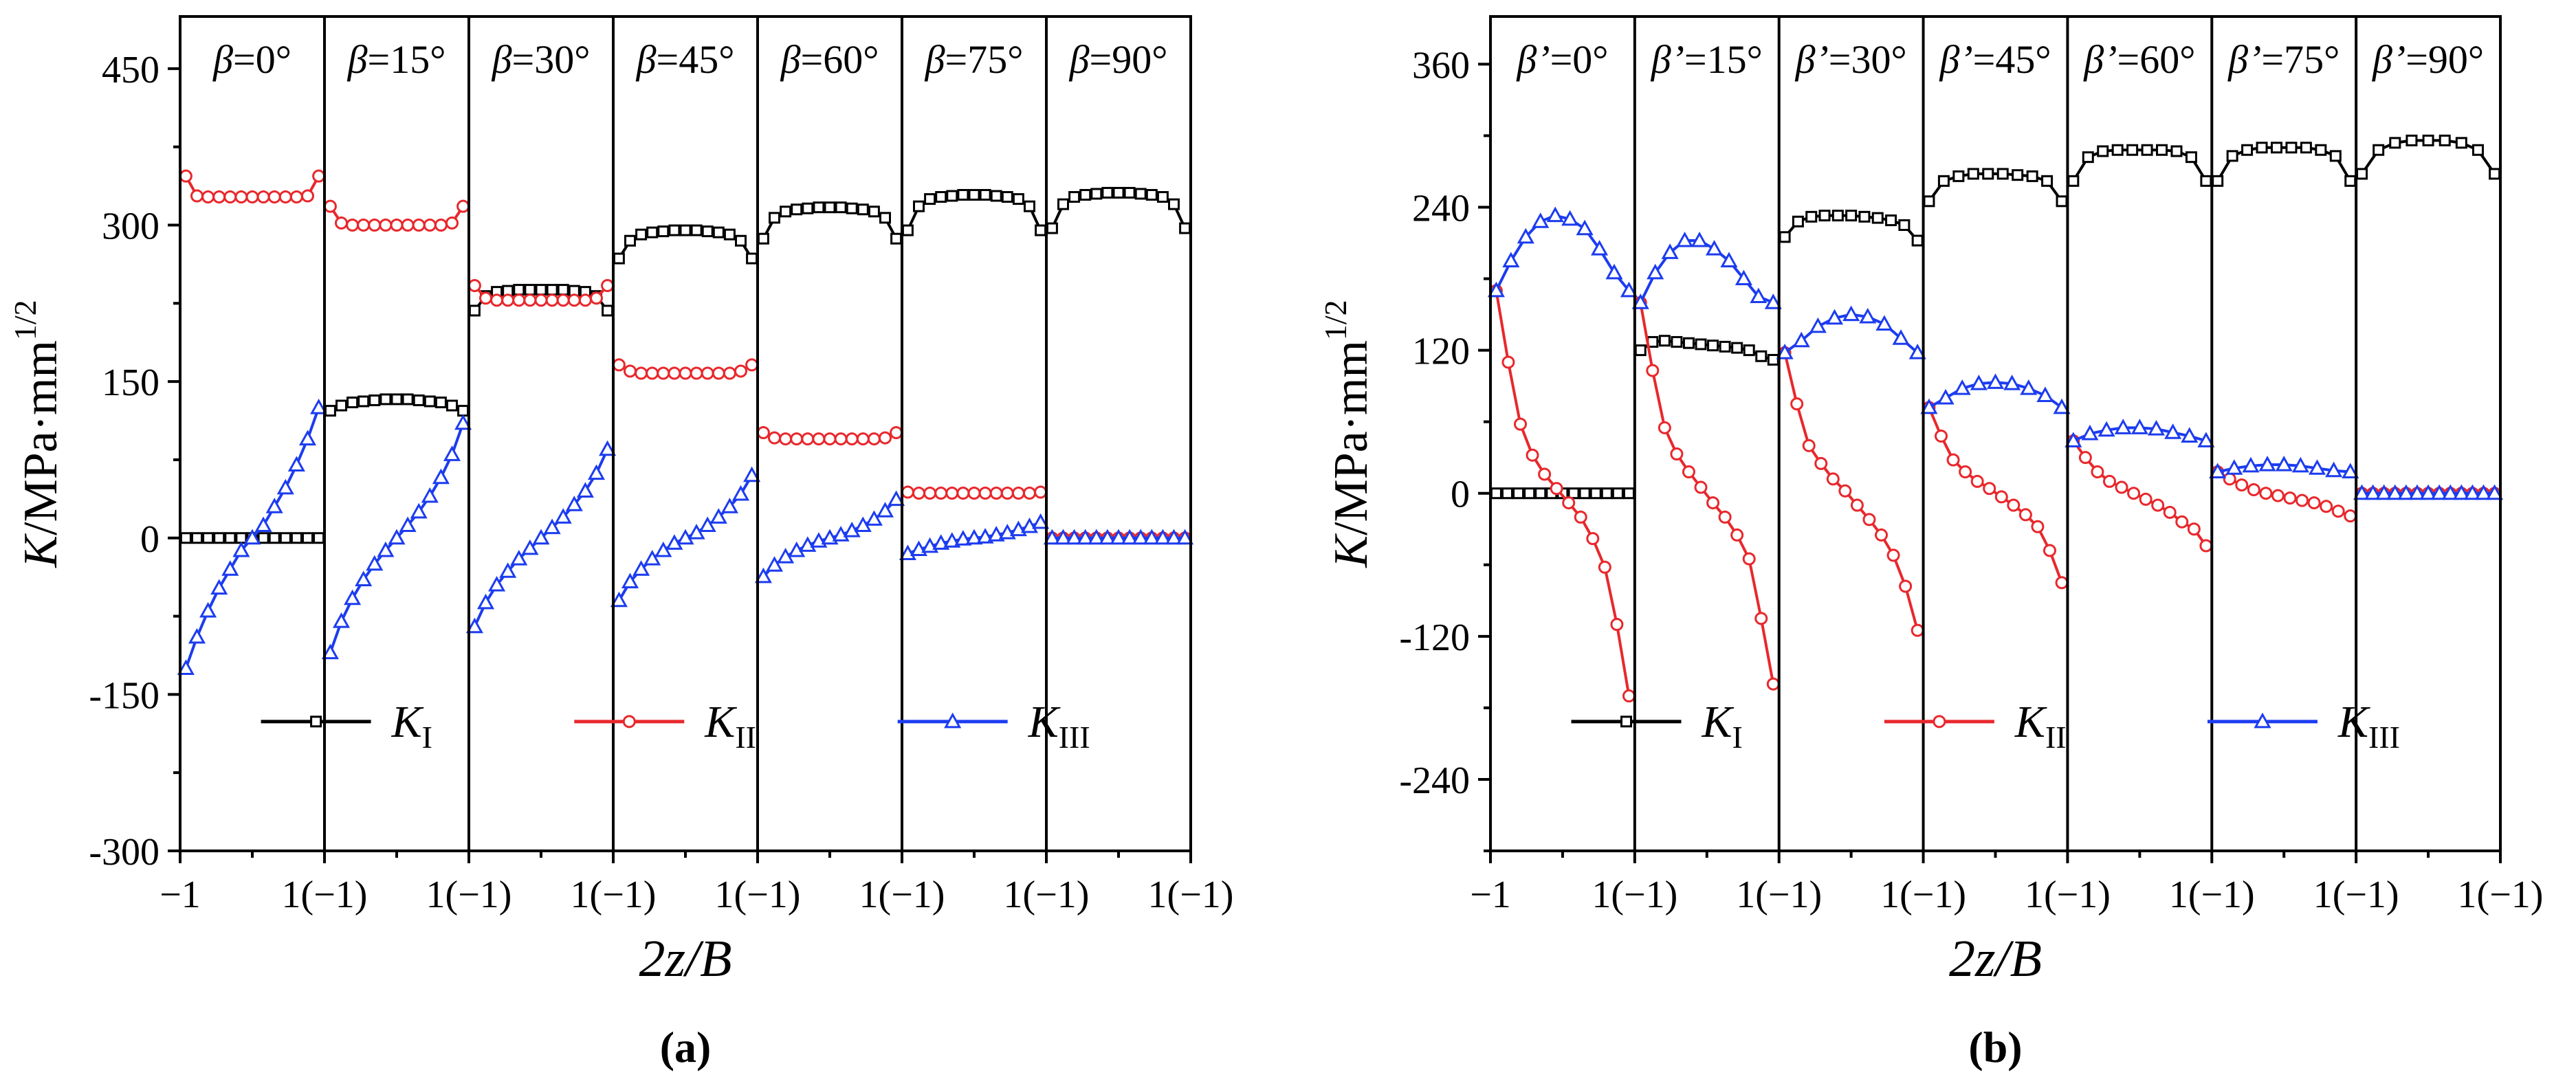 Image resolution: width=2576 pixels, height=1088 pixels. Describe the element at coordinates (1939, 722) in the screenshot. I see `legend-KII-marker` at that location.